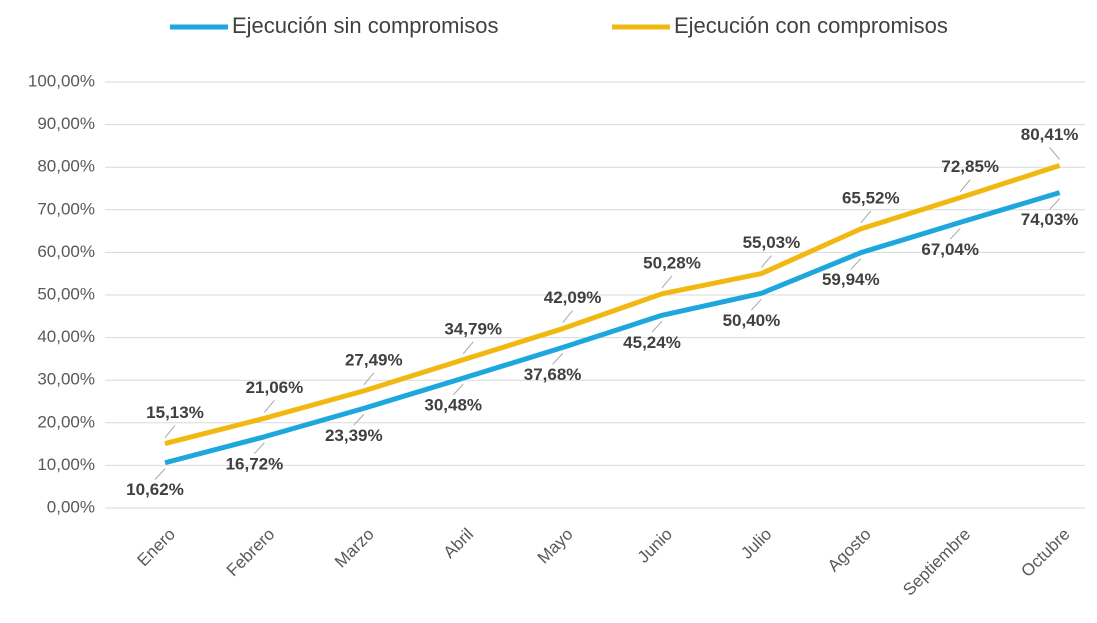  I want to click on data-label: 80,41%, so click(1050, 134).